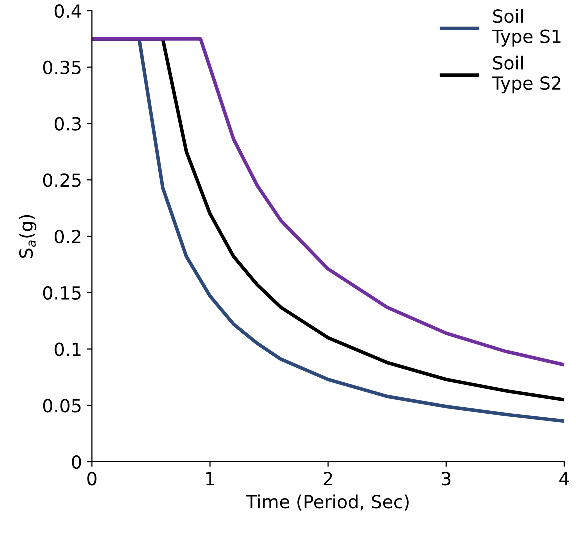 This screenshot has width=576, height=550. I want to click on y-tick-label: 0.35, so click(62, 67).